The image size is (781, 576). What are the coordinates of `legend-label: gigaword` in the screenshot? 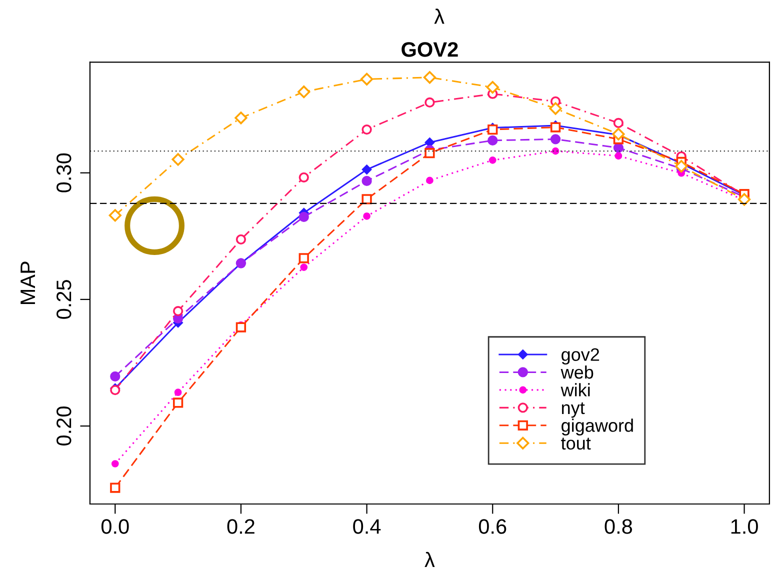 It's located at (597, 427).